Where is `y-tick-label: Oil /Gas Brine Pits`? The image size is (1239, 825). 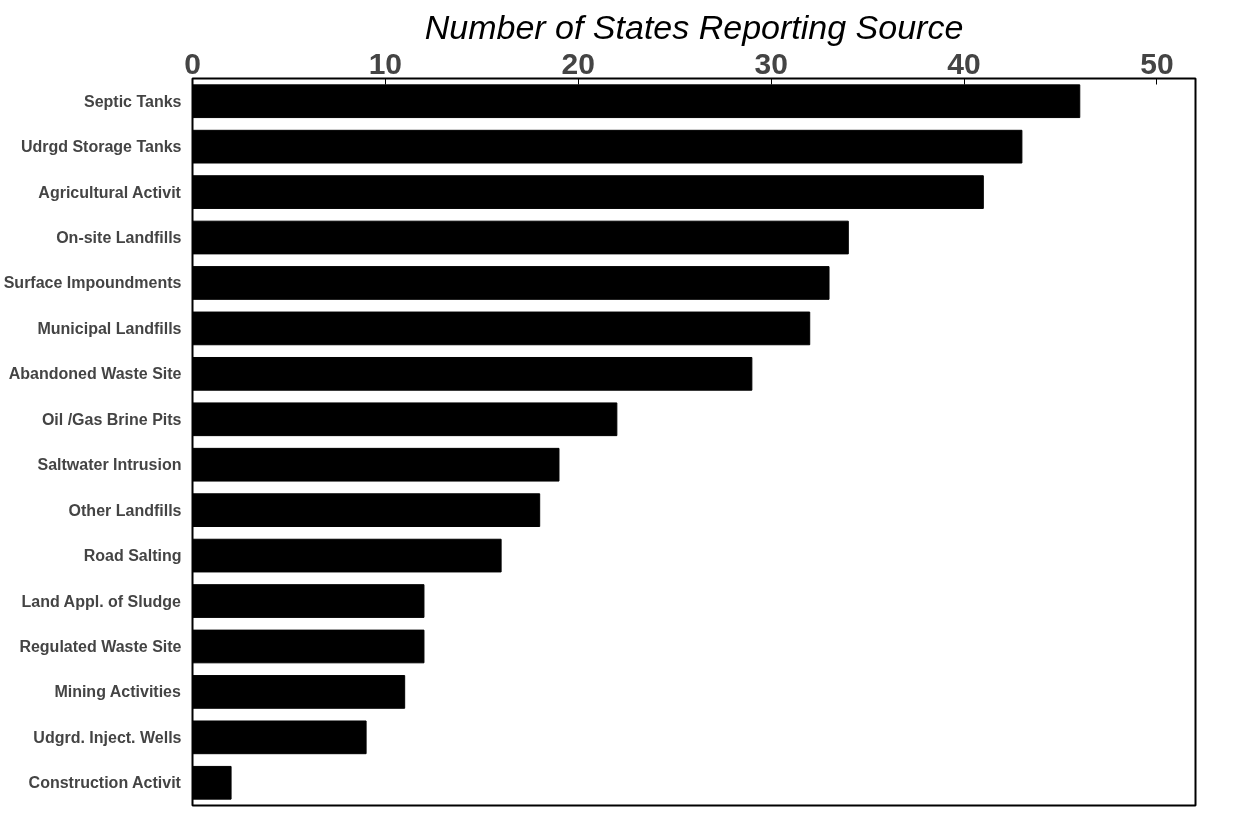 y-tick-label: Oil /Gas Brine Pits is located at coordinates (111, 419).